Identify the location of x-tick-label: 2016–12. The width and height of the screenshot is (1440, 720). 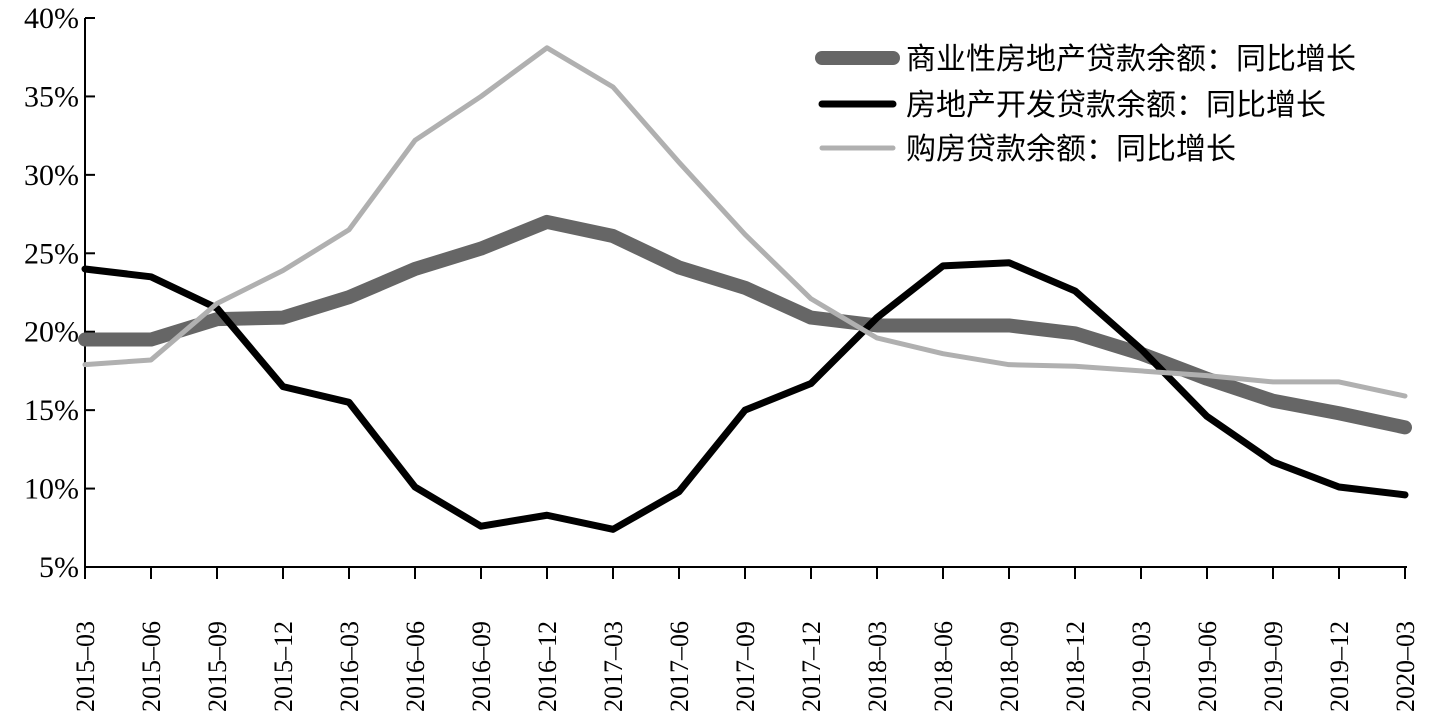
(547, 666).